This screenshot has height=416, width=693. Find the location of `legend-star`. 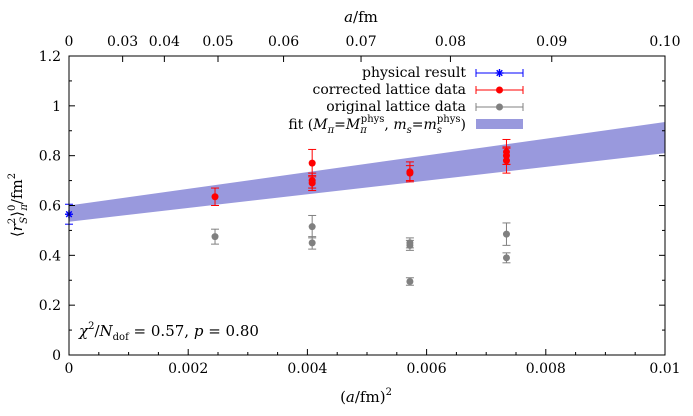

legend-star is located at coordinates (499, 73).